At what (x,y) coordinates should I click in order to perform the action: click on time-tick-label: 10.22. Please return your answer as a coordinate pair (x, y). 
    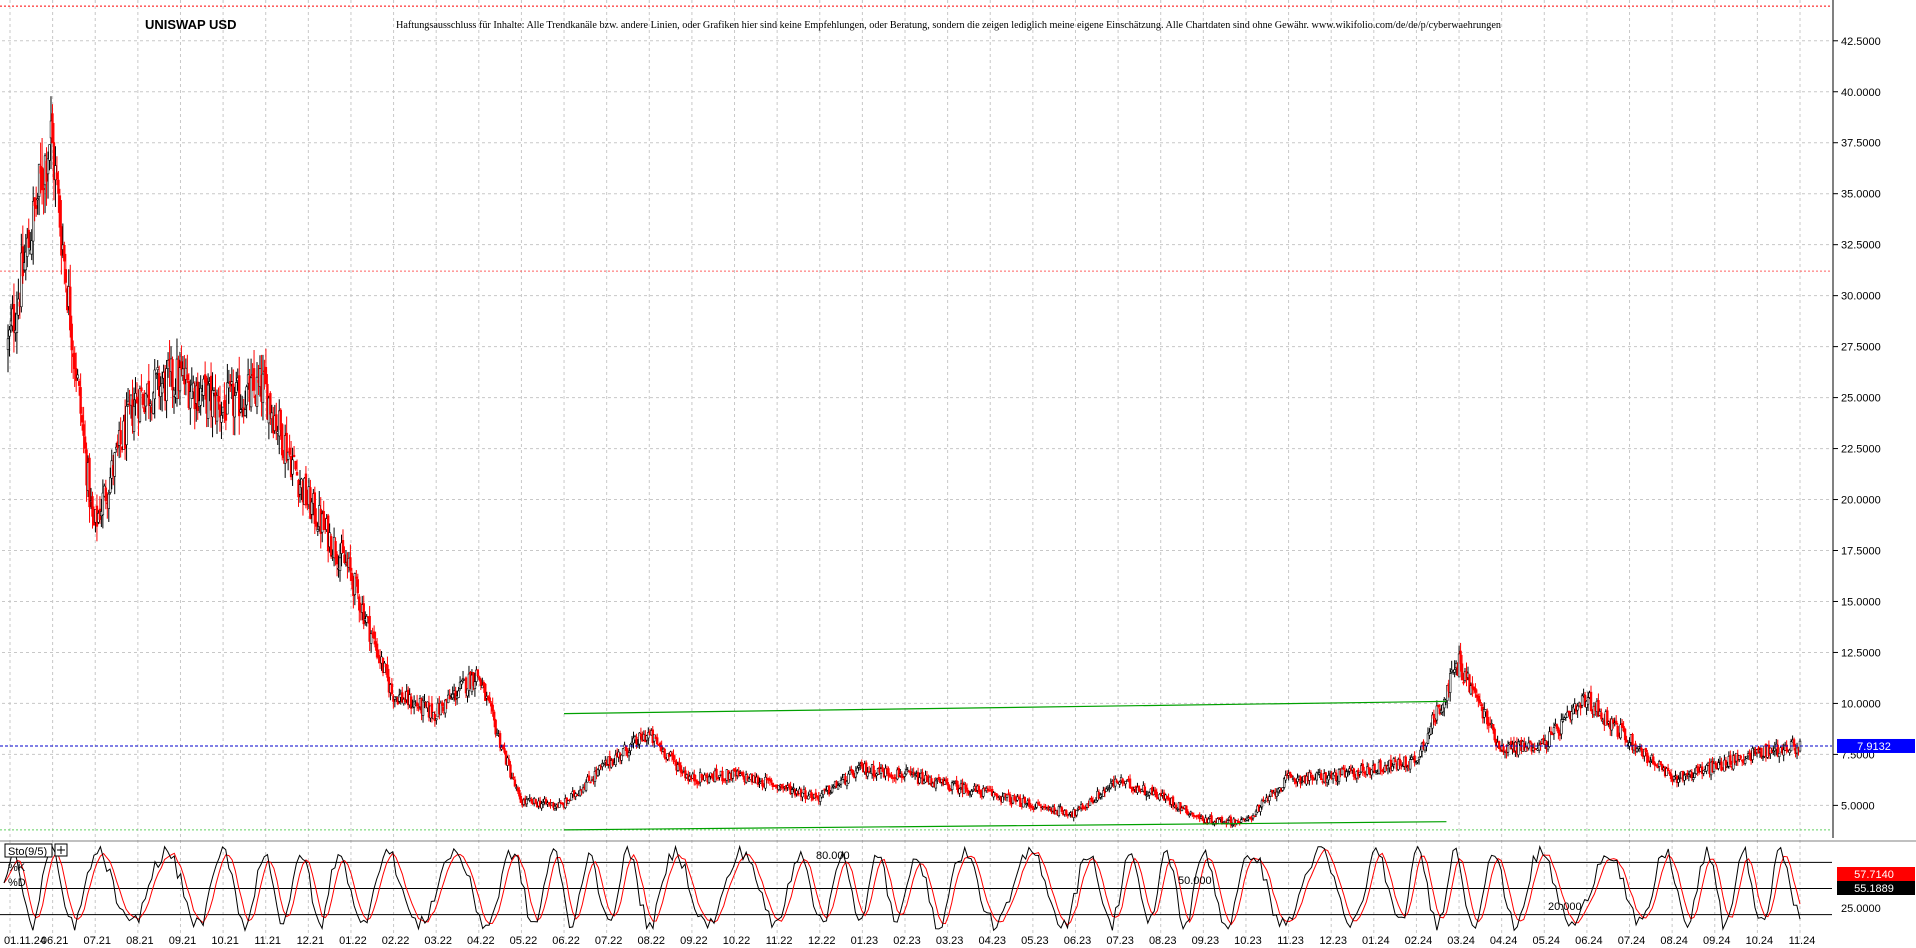
    Looking at the image, I should click on (737, 941).